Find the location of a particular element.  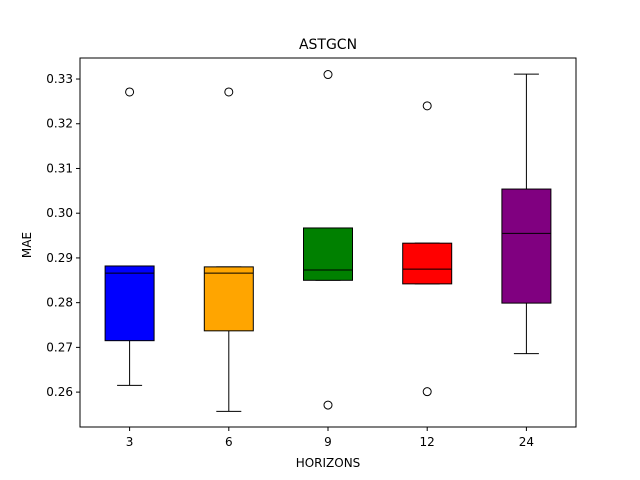

y-axis-label: MAE is located at coordinates (27, 245).